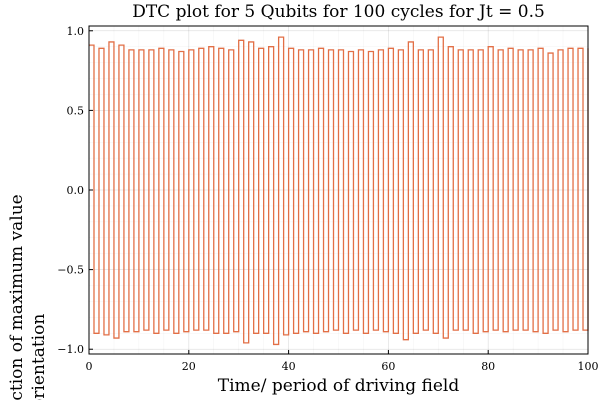 The width and height of the screenshot is (600, 405). Describe the element at coordinates (70, 270) in the screenshot. I see `y-tick-label: −0.5` at that location.